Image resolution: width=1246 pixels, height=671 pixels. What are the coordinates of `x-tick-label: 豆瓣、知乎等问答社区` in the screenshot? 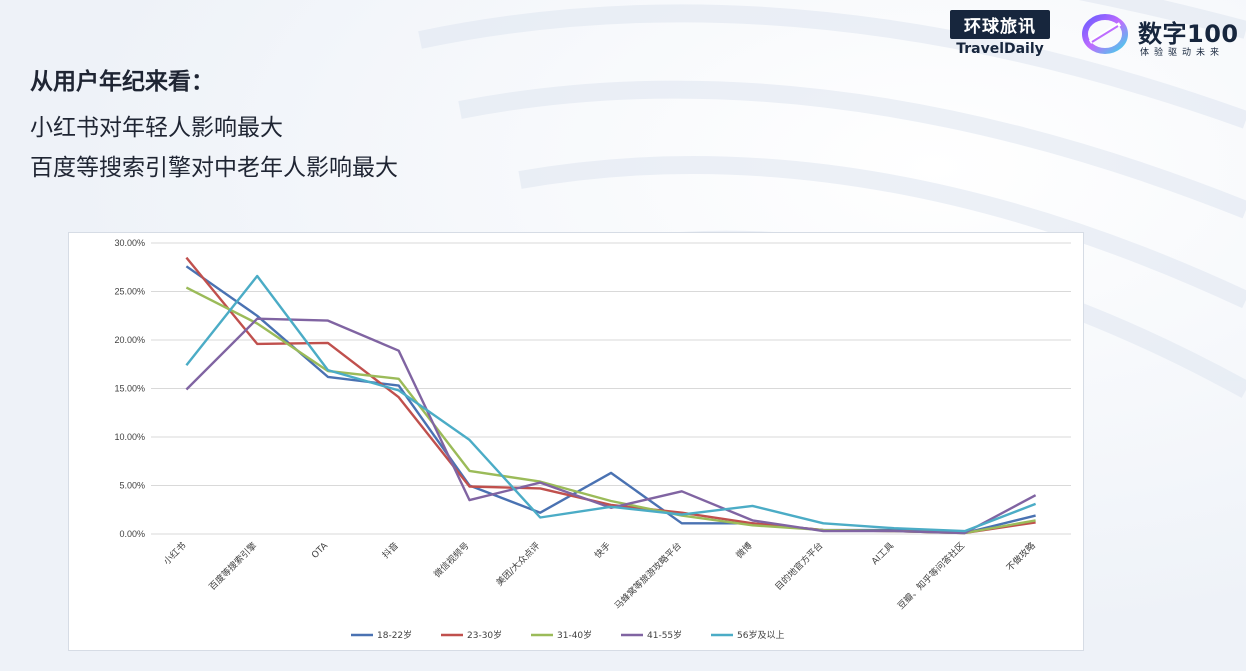 It's located at (931, 576).